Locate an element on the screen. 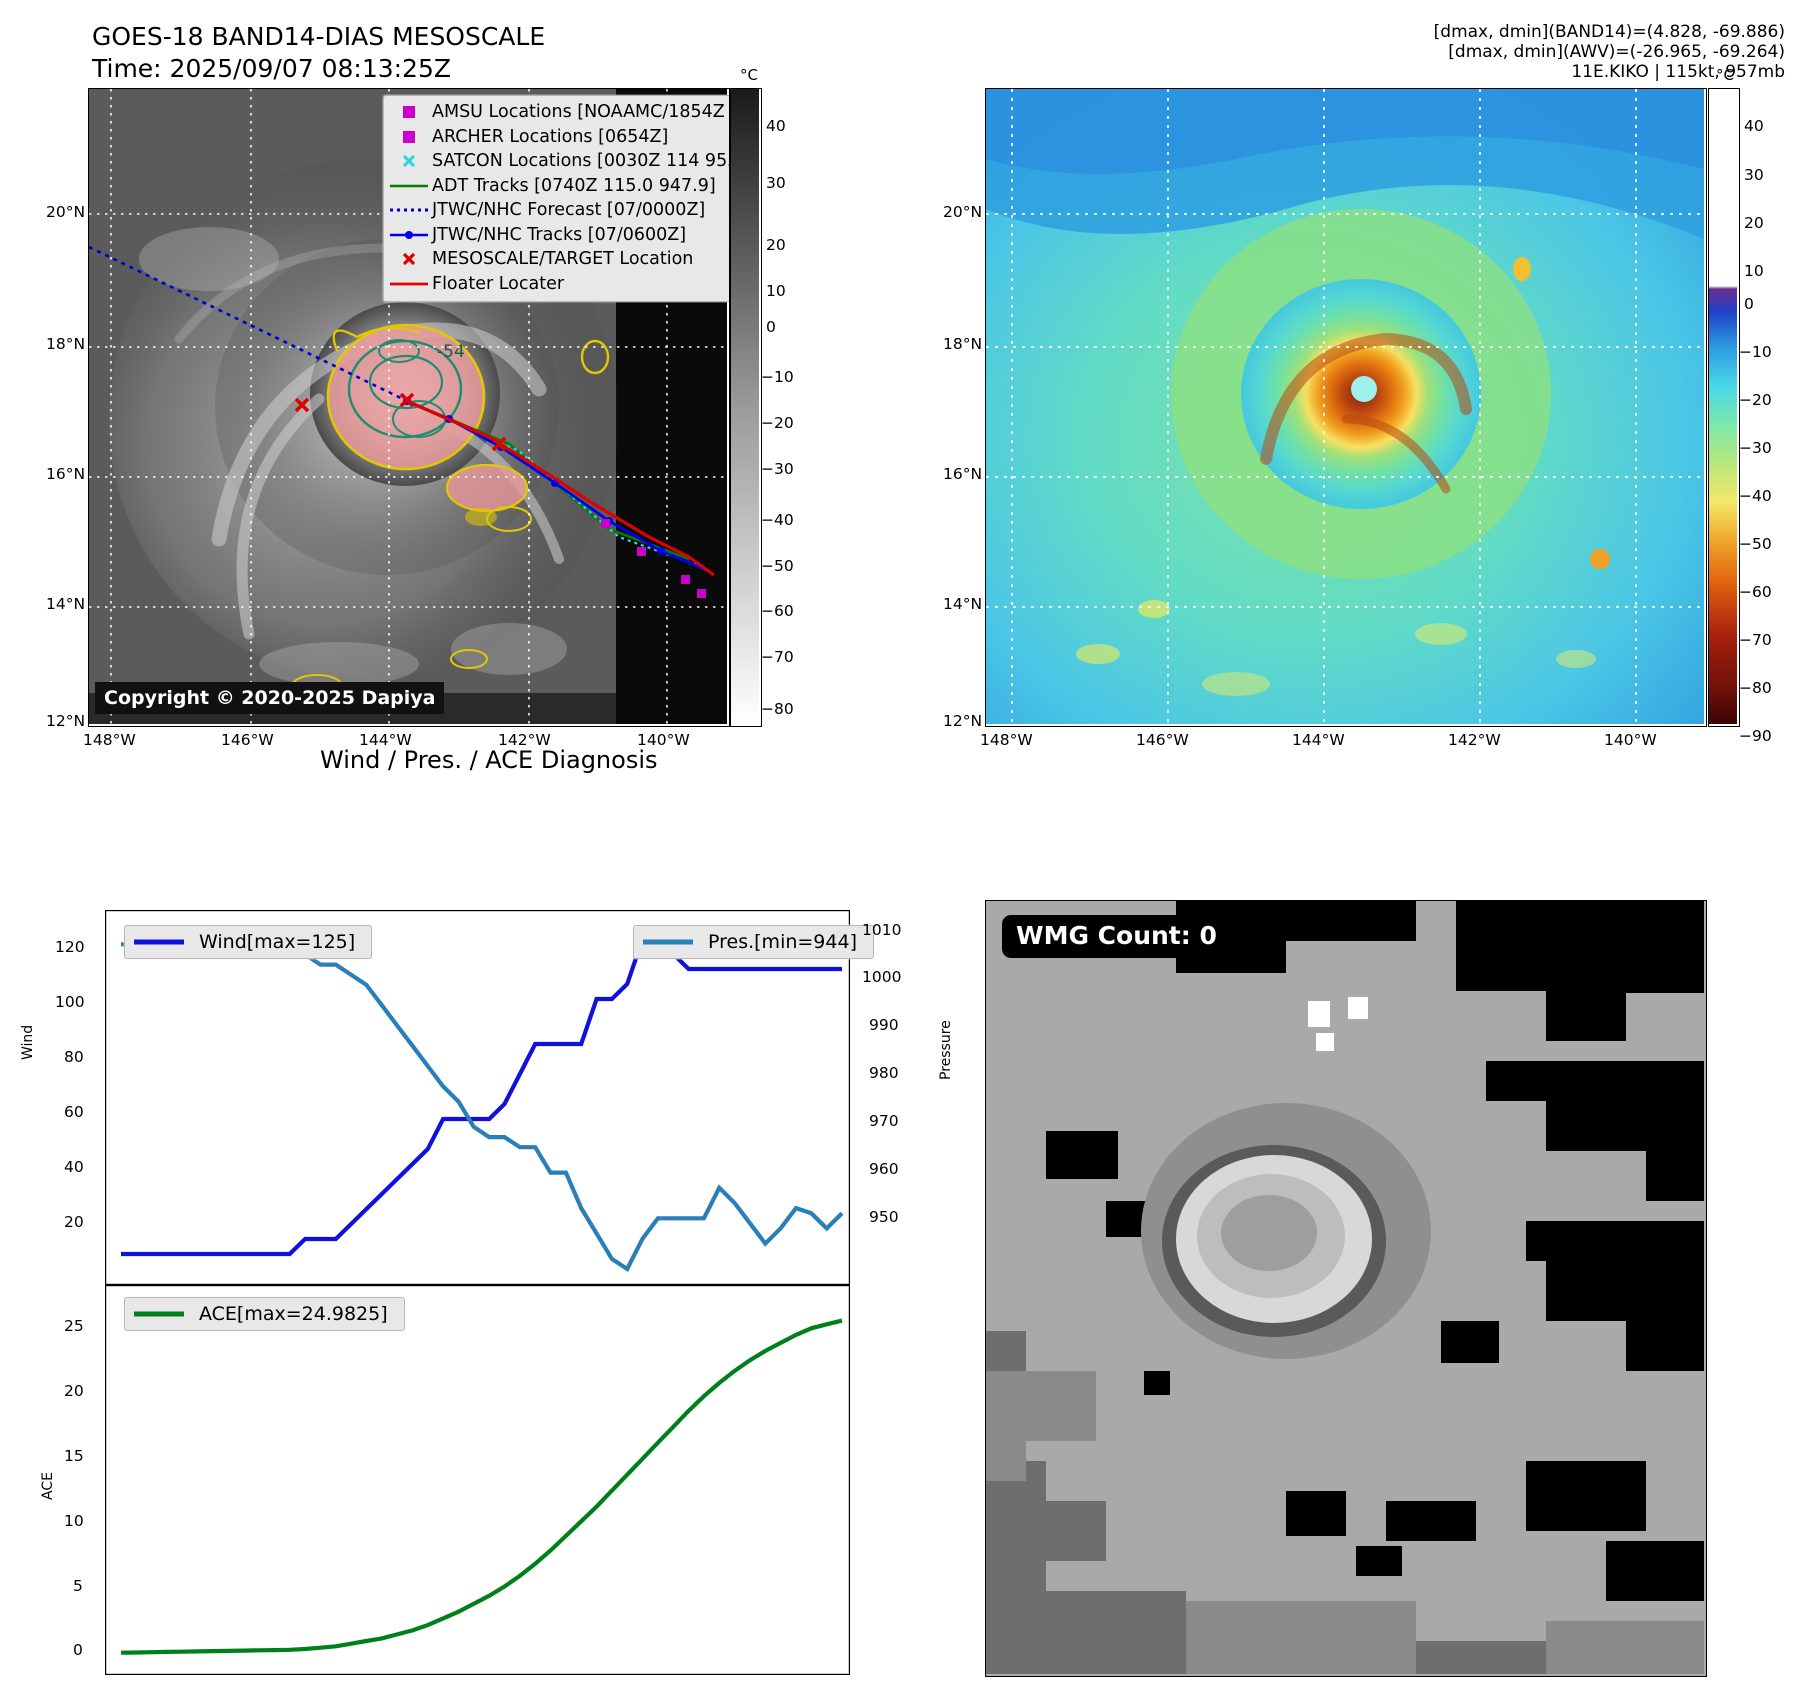  blue-line-icon is located at coordinates (159, 942).